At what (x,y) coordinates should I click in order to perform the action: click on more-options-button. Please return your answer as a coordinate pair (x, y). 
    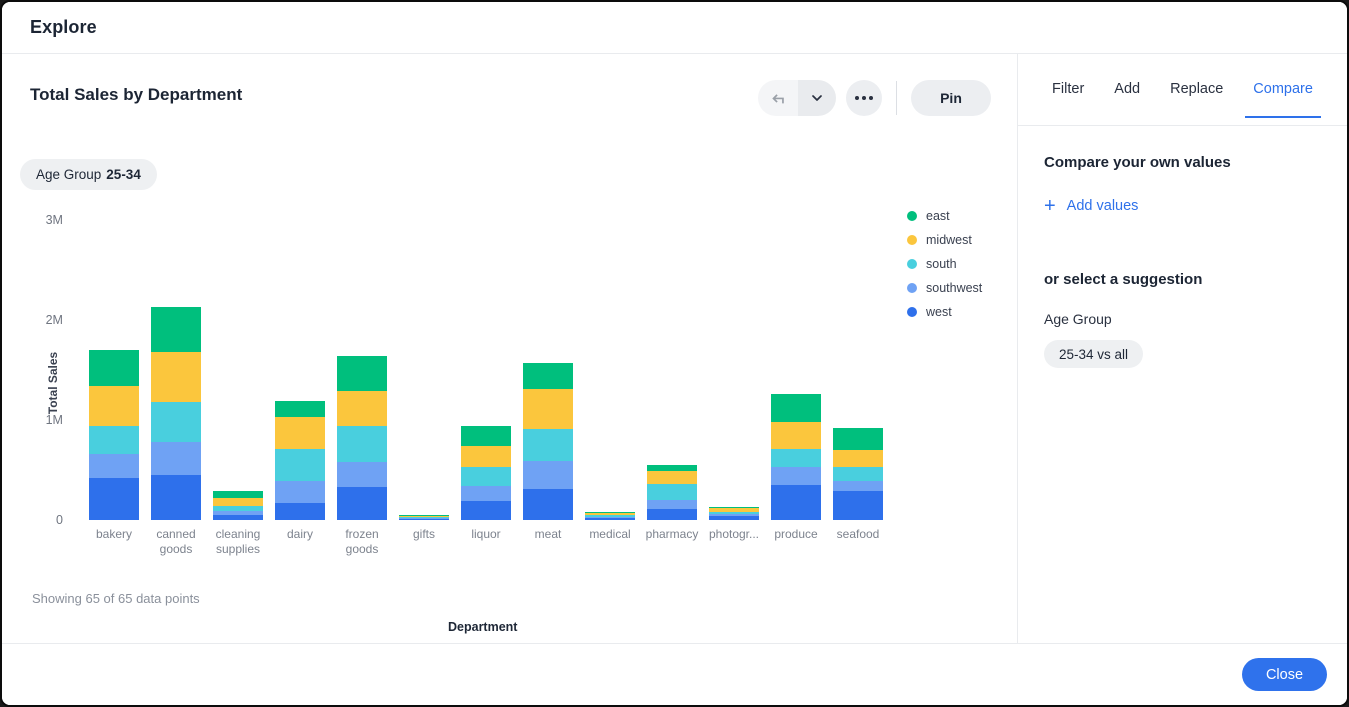
    Looking at the image, I should click on (863, 98).